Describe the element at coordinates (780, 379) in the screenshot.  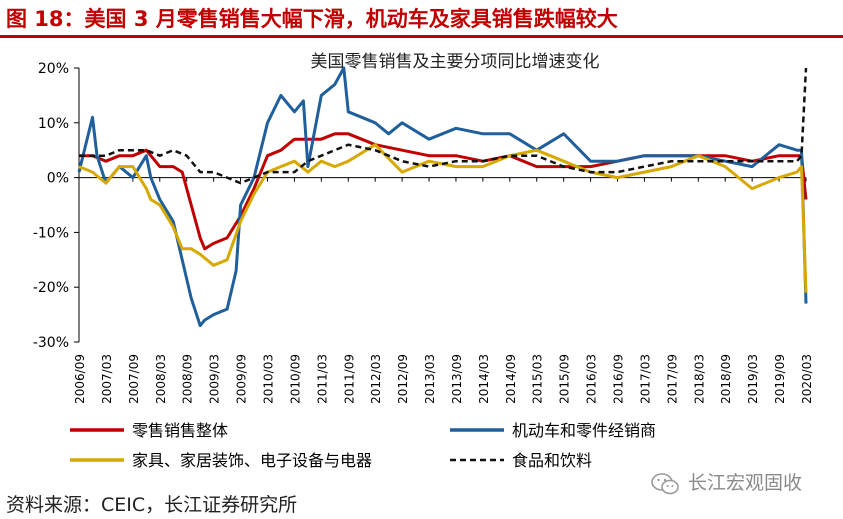
I see `x-tick-label: 2019/09` at that location.